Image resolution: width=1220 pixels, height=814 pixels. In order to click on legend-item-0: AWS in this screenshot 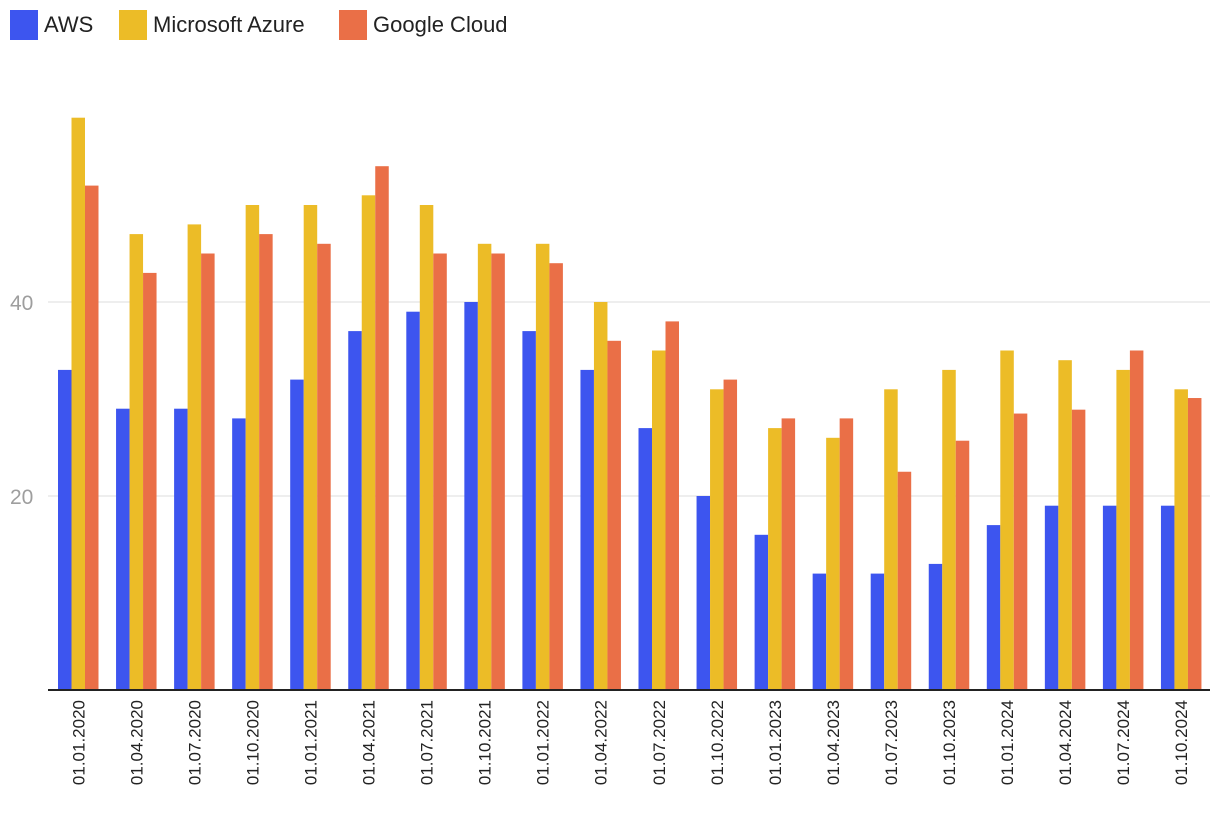, I will do `click(51, 25)`.